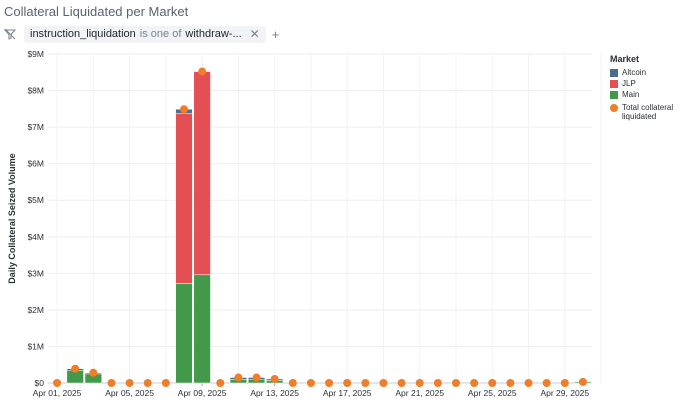 The image size is (695, 406). What do you see at coordinates (35, 346) in the screenshot?
I see `y-tick-label: $1M` at bounding box center [35, 346].